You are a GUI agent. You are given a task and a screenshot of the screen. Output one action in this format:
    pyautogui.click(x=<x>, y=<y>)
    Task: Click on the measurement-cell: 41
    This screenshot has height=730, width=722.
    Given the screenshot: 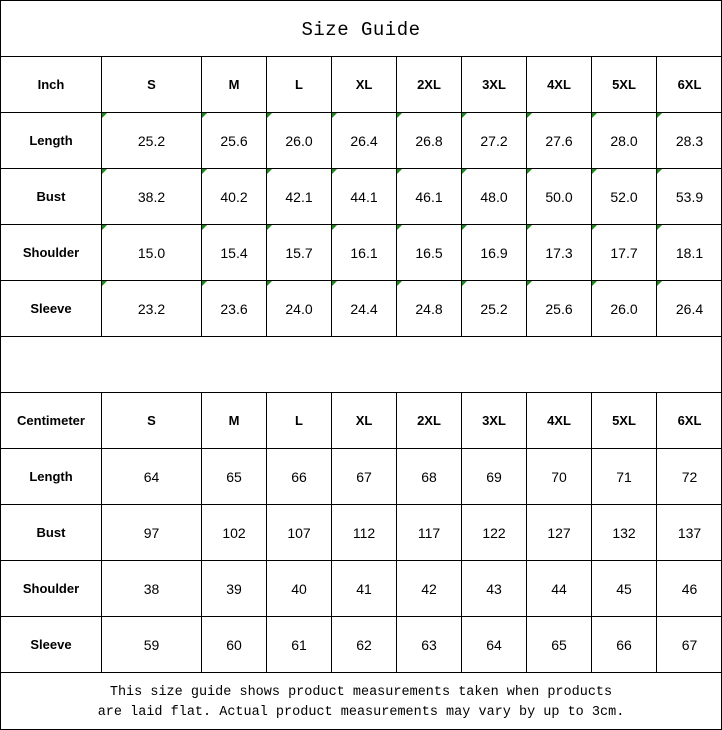 What is the action you would take?
    pyautogui.click(x=364, y=588)
    